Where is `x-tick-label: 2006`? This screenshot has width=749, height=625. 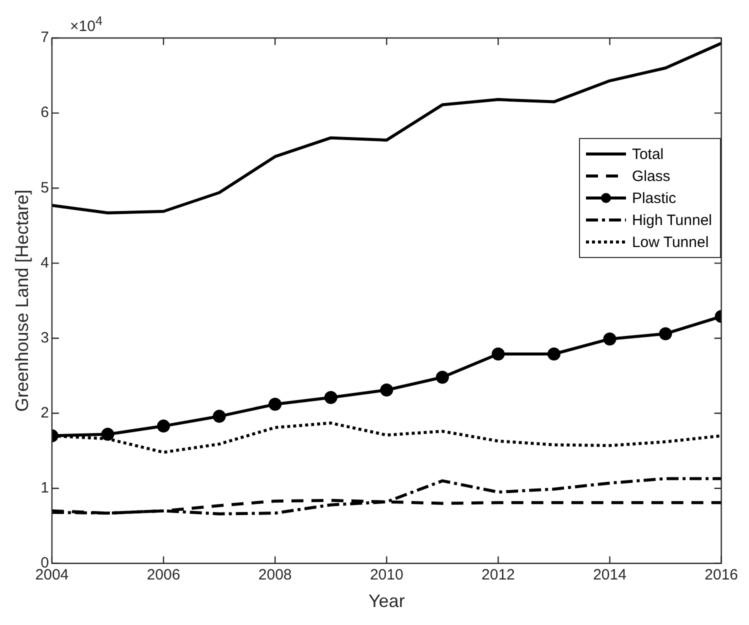 x-tick-label: 2006 is located at coordinates (163, 575).